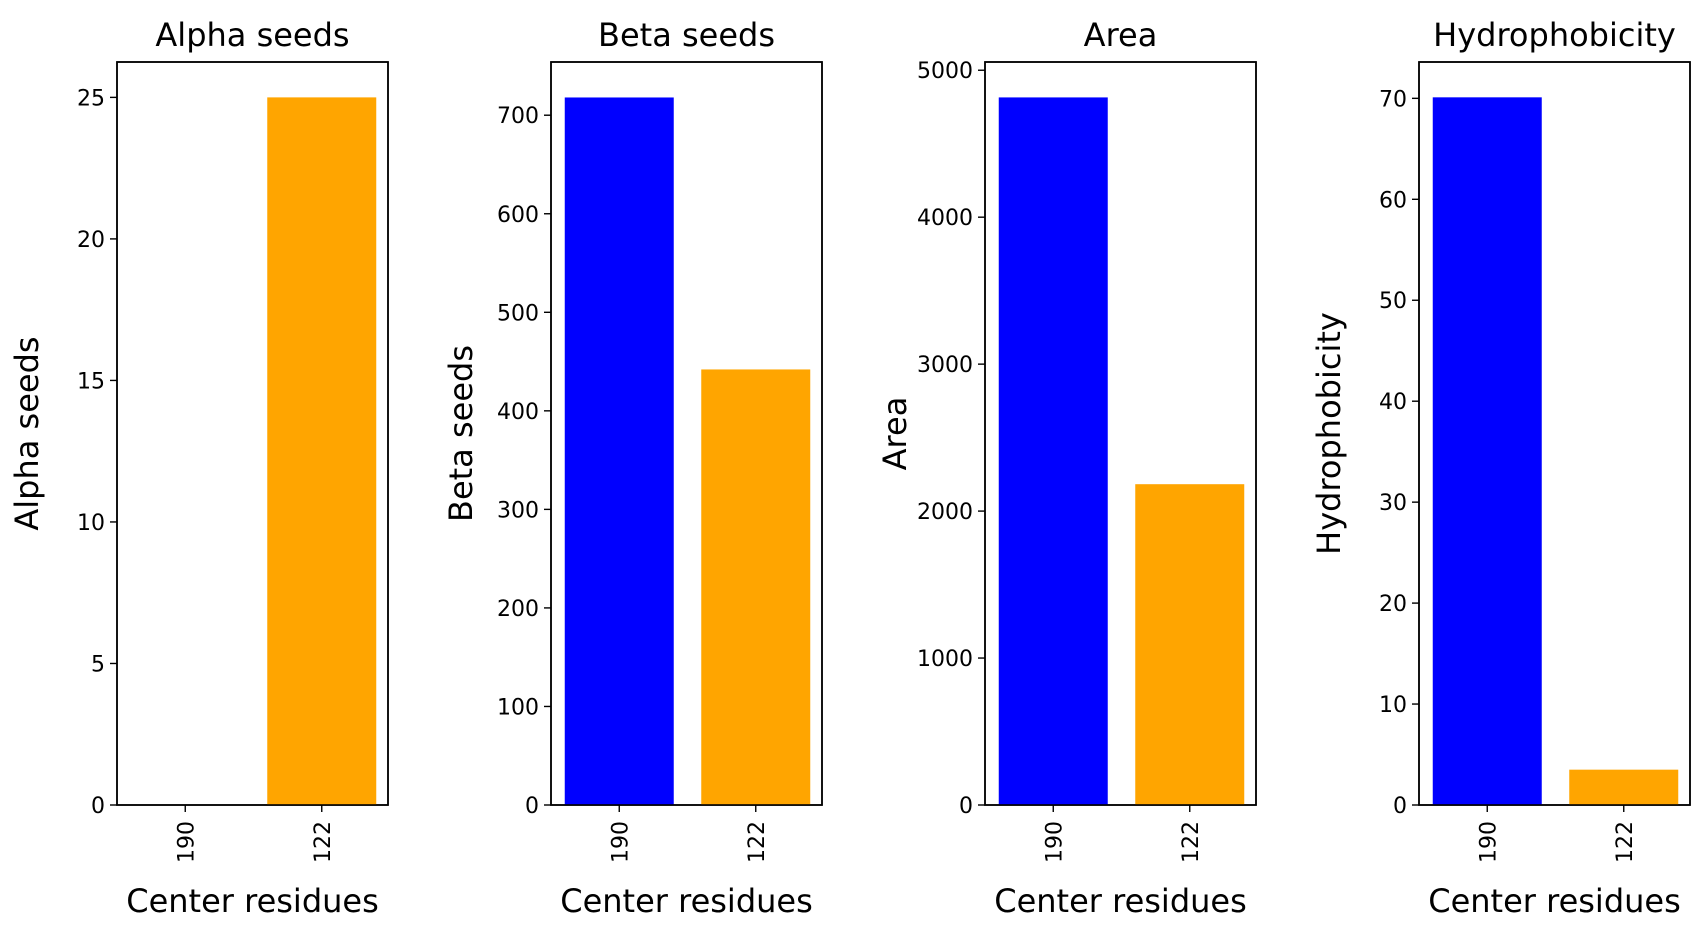  Describe the element at coordinates (1393, 503) in the screenshot. I see `y-tick-label: 30` at that location.